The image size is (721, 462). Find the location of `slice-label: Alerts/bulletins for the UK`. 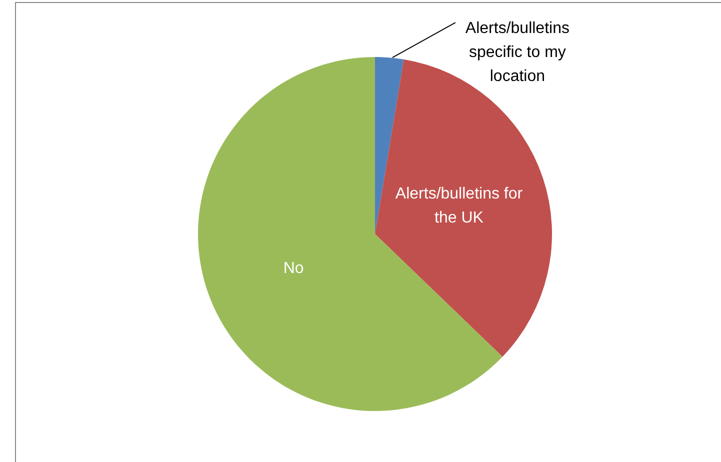

slice-label: Alerts/bulletins for the UK is located at coordinates (459, 206).